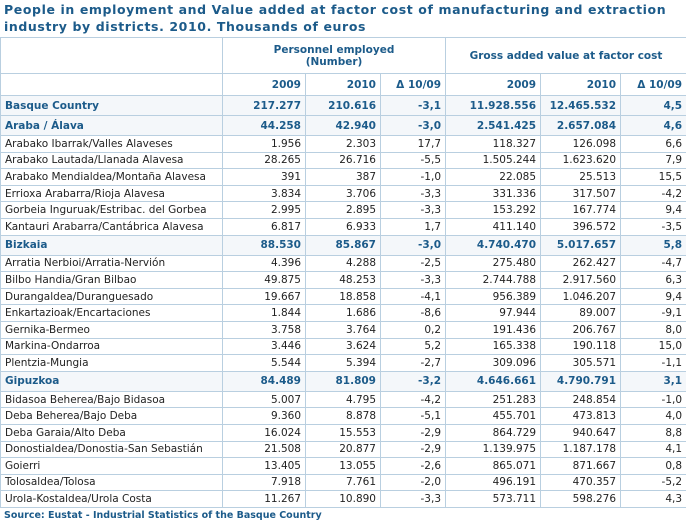  I want to click on cell: 3.764, so click(343, 329).